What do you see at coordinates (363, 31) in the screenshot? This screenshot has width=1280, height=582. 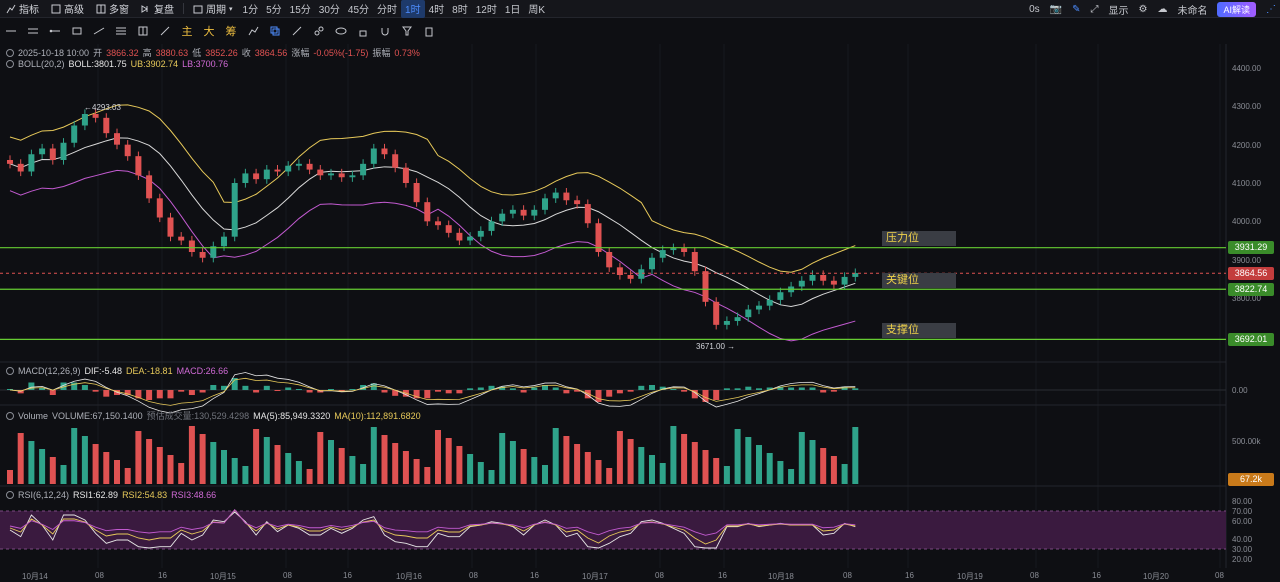 I see `lock-icon` at bounding box center [363, 31].